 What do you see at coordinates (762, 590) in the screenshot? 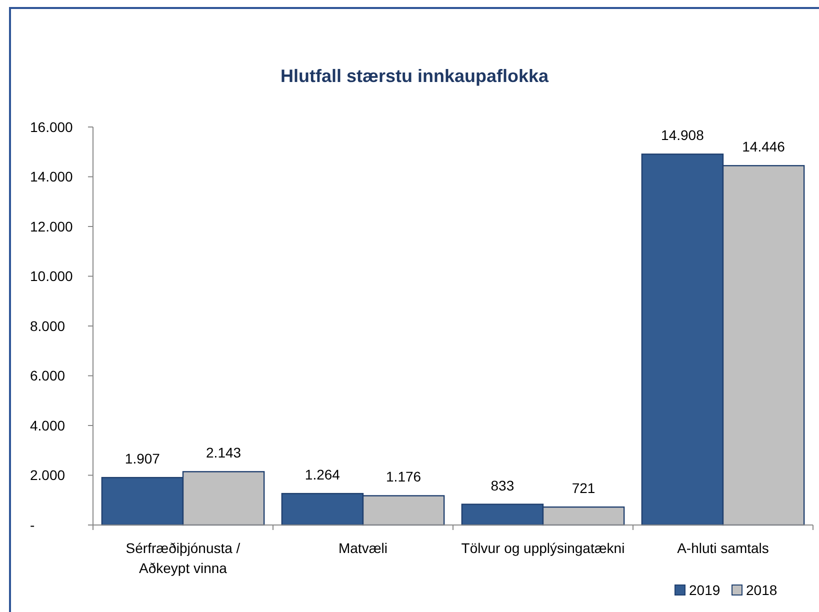
I see `legend-label: 2018` at bounding box center [762, 590].